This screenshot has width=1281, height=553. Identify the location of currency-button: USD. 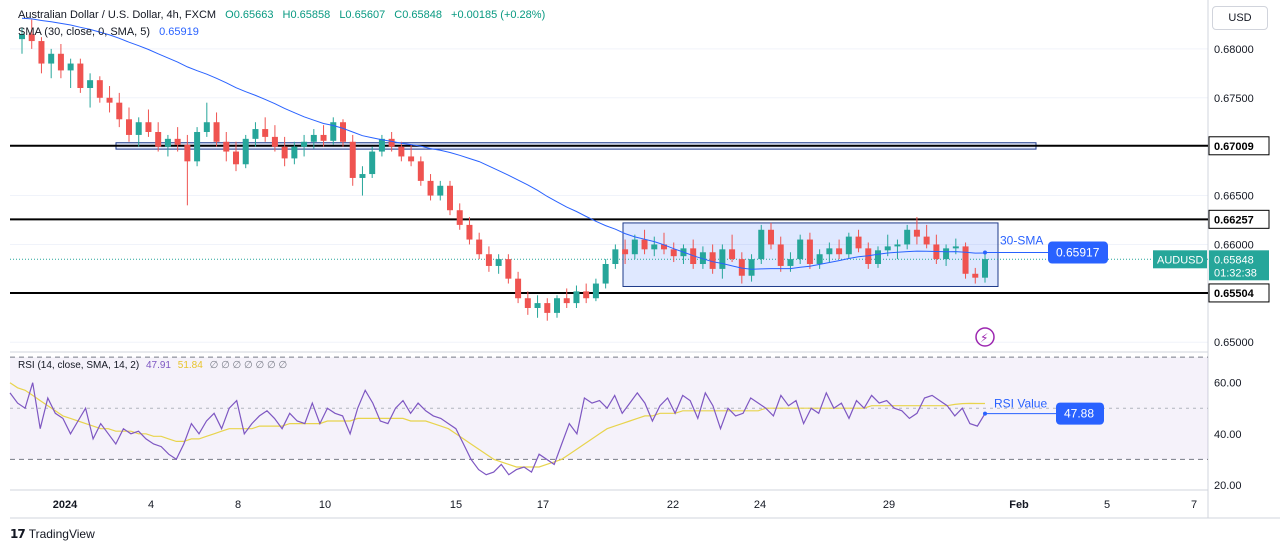
(1240, 18).